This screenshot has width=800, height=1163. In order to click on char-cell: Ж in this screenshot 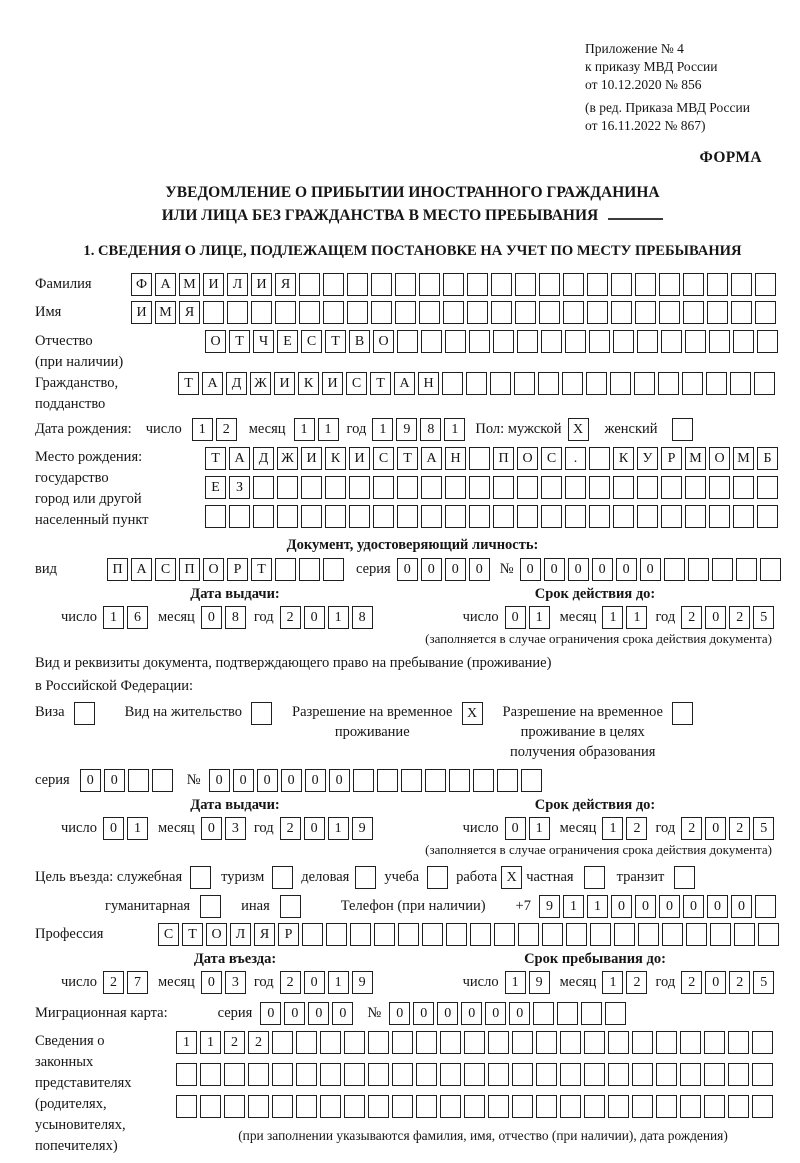, I will do `click(260, 383)`.